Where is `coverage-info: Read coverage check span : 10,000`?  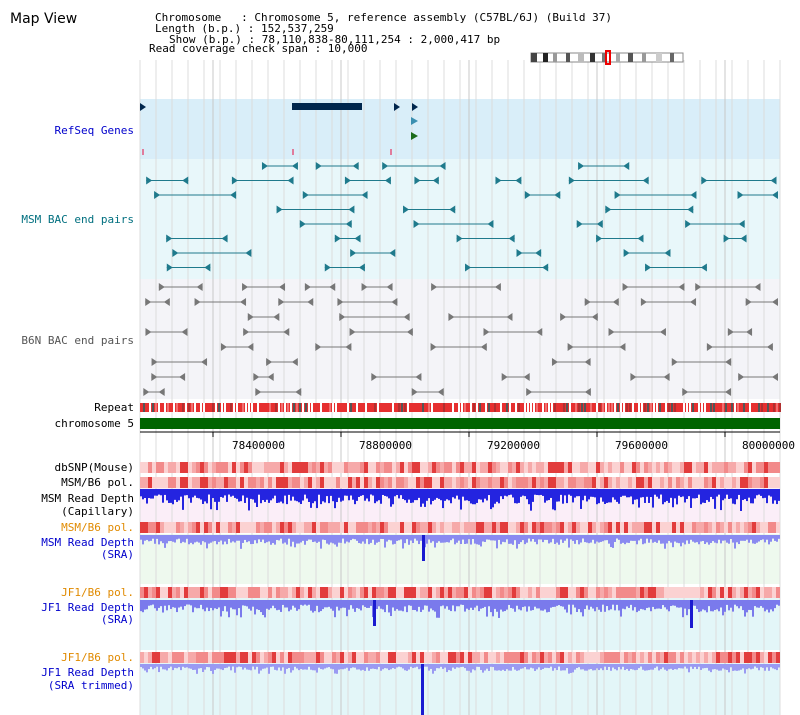 coverage-info: Read coverage check span : 10,000 is located at coordinates (258, 48).